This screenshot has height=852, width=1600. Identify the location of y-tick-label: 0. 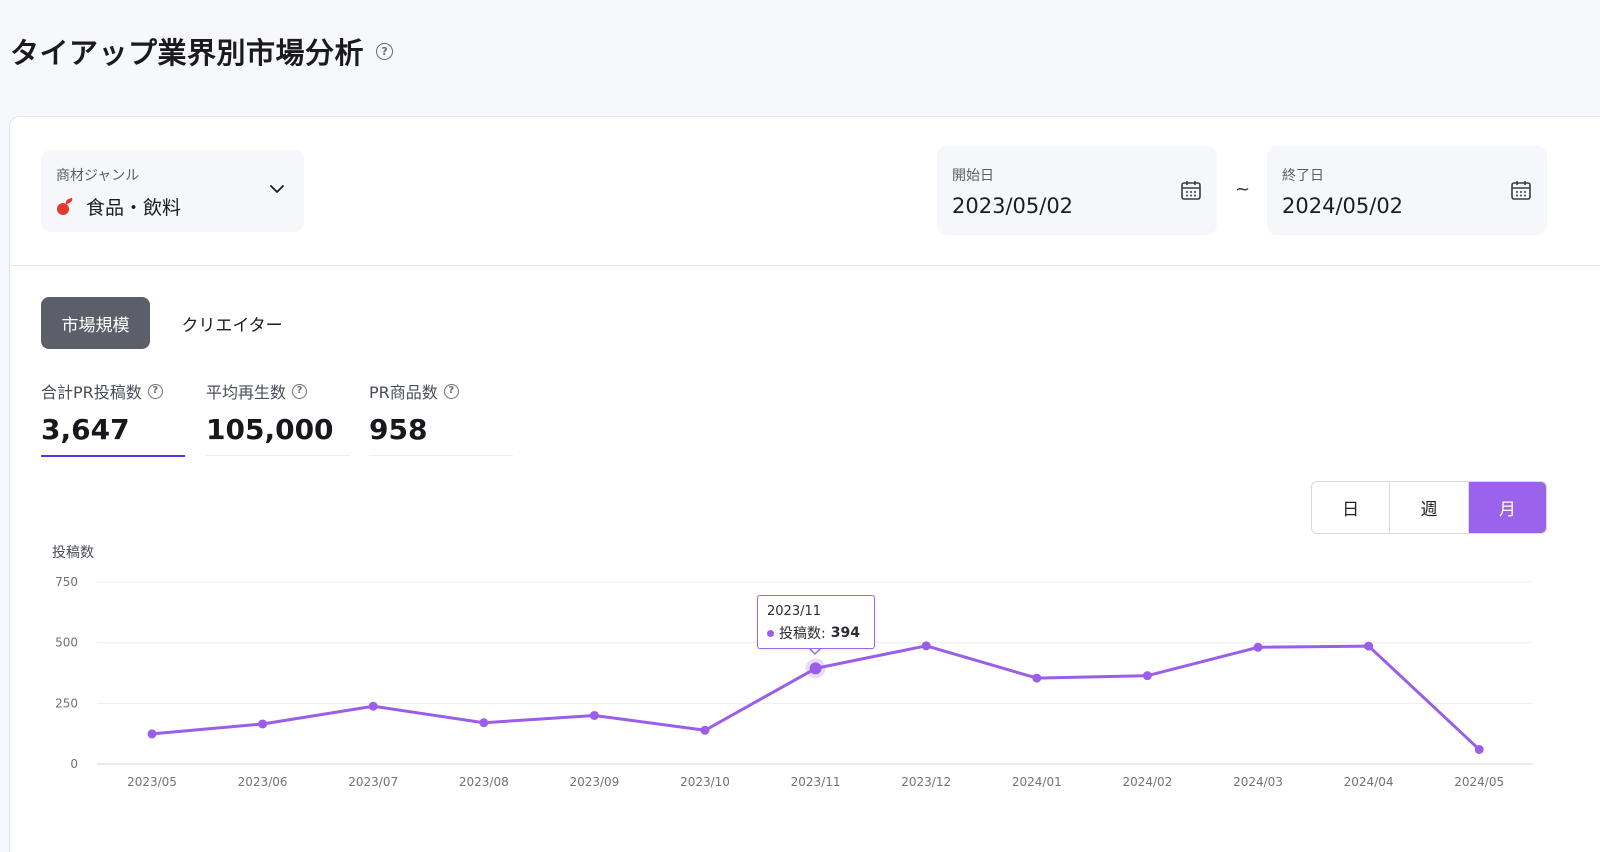
(74, 764).